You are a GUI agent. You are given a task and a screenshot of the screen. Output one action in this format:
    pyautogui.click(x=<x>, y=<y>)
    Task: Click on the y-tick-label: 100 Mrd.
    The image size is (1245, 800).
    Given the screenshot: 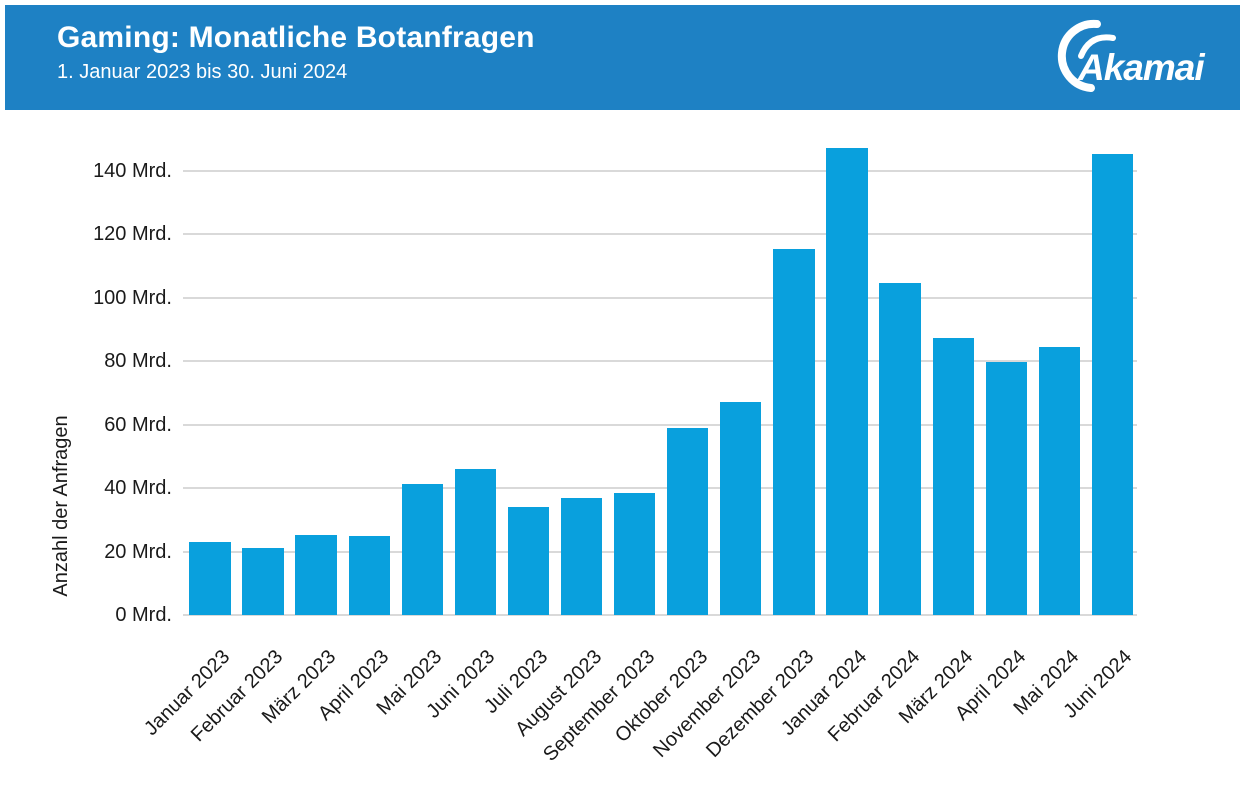 What is the action you would take?
    pyautogui.click(x=132, y=297)
    